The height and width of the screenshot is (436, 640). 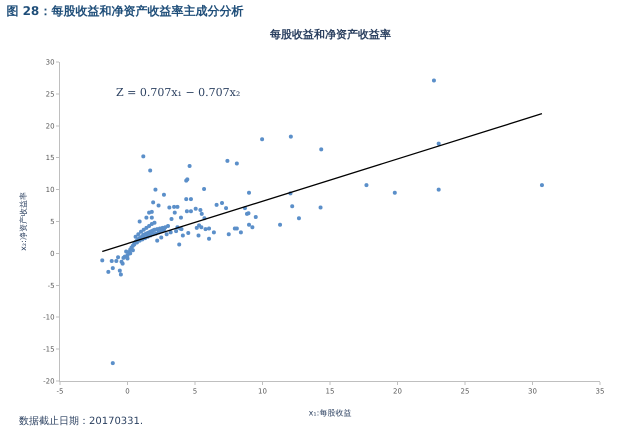 I want to click on x-axis-title: x₁:每股收益, so click(x=330, y=413).